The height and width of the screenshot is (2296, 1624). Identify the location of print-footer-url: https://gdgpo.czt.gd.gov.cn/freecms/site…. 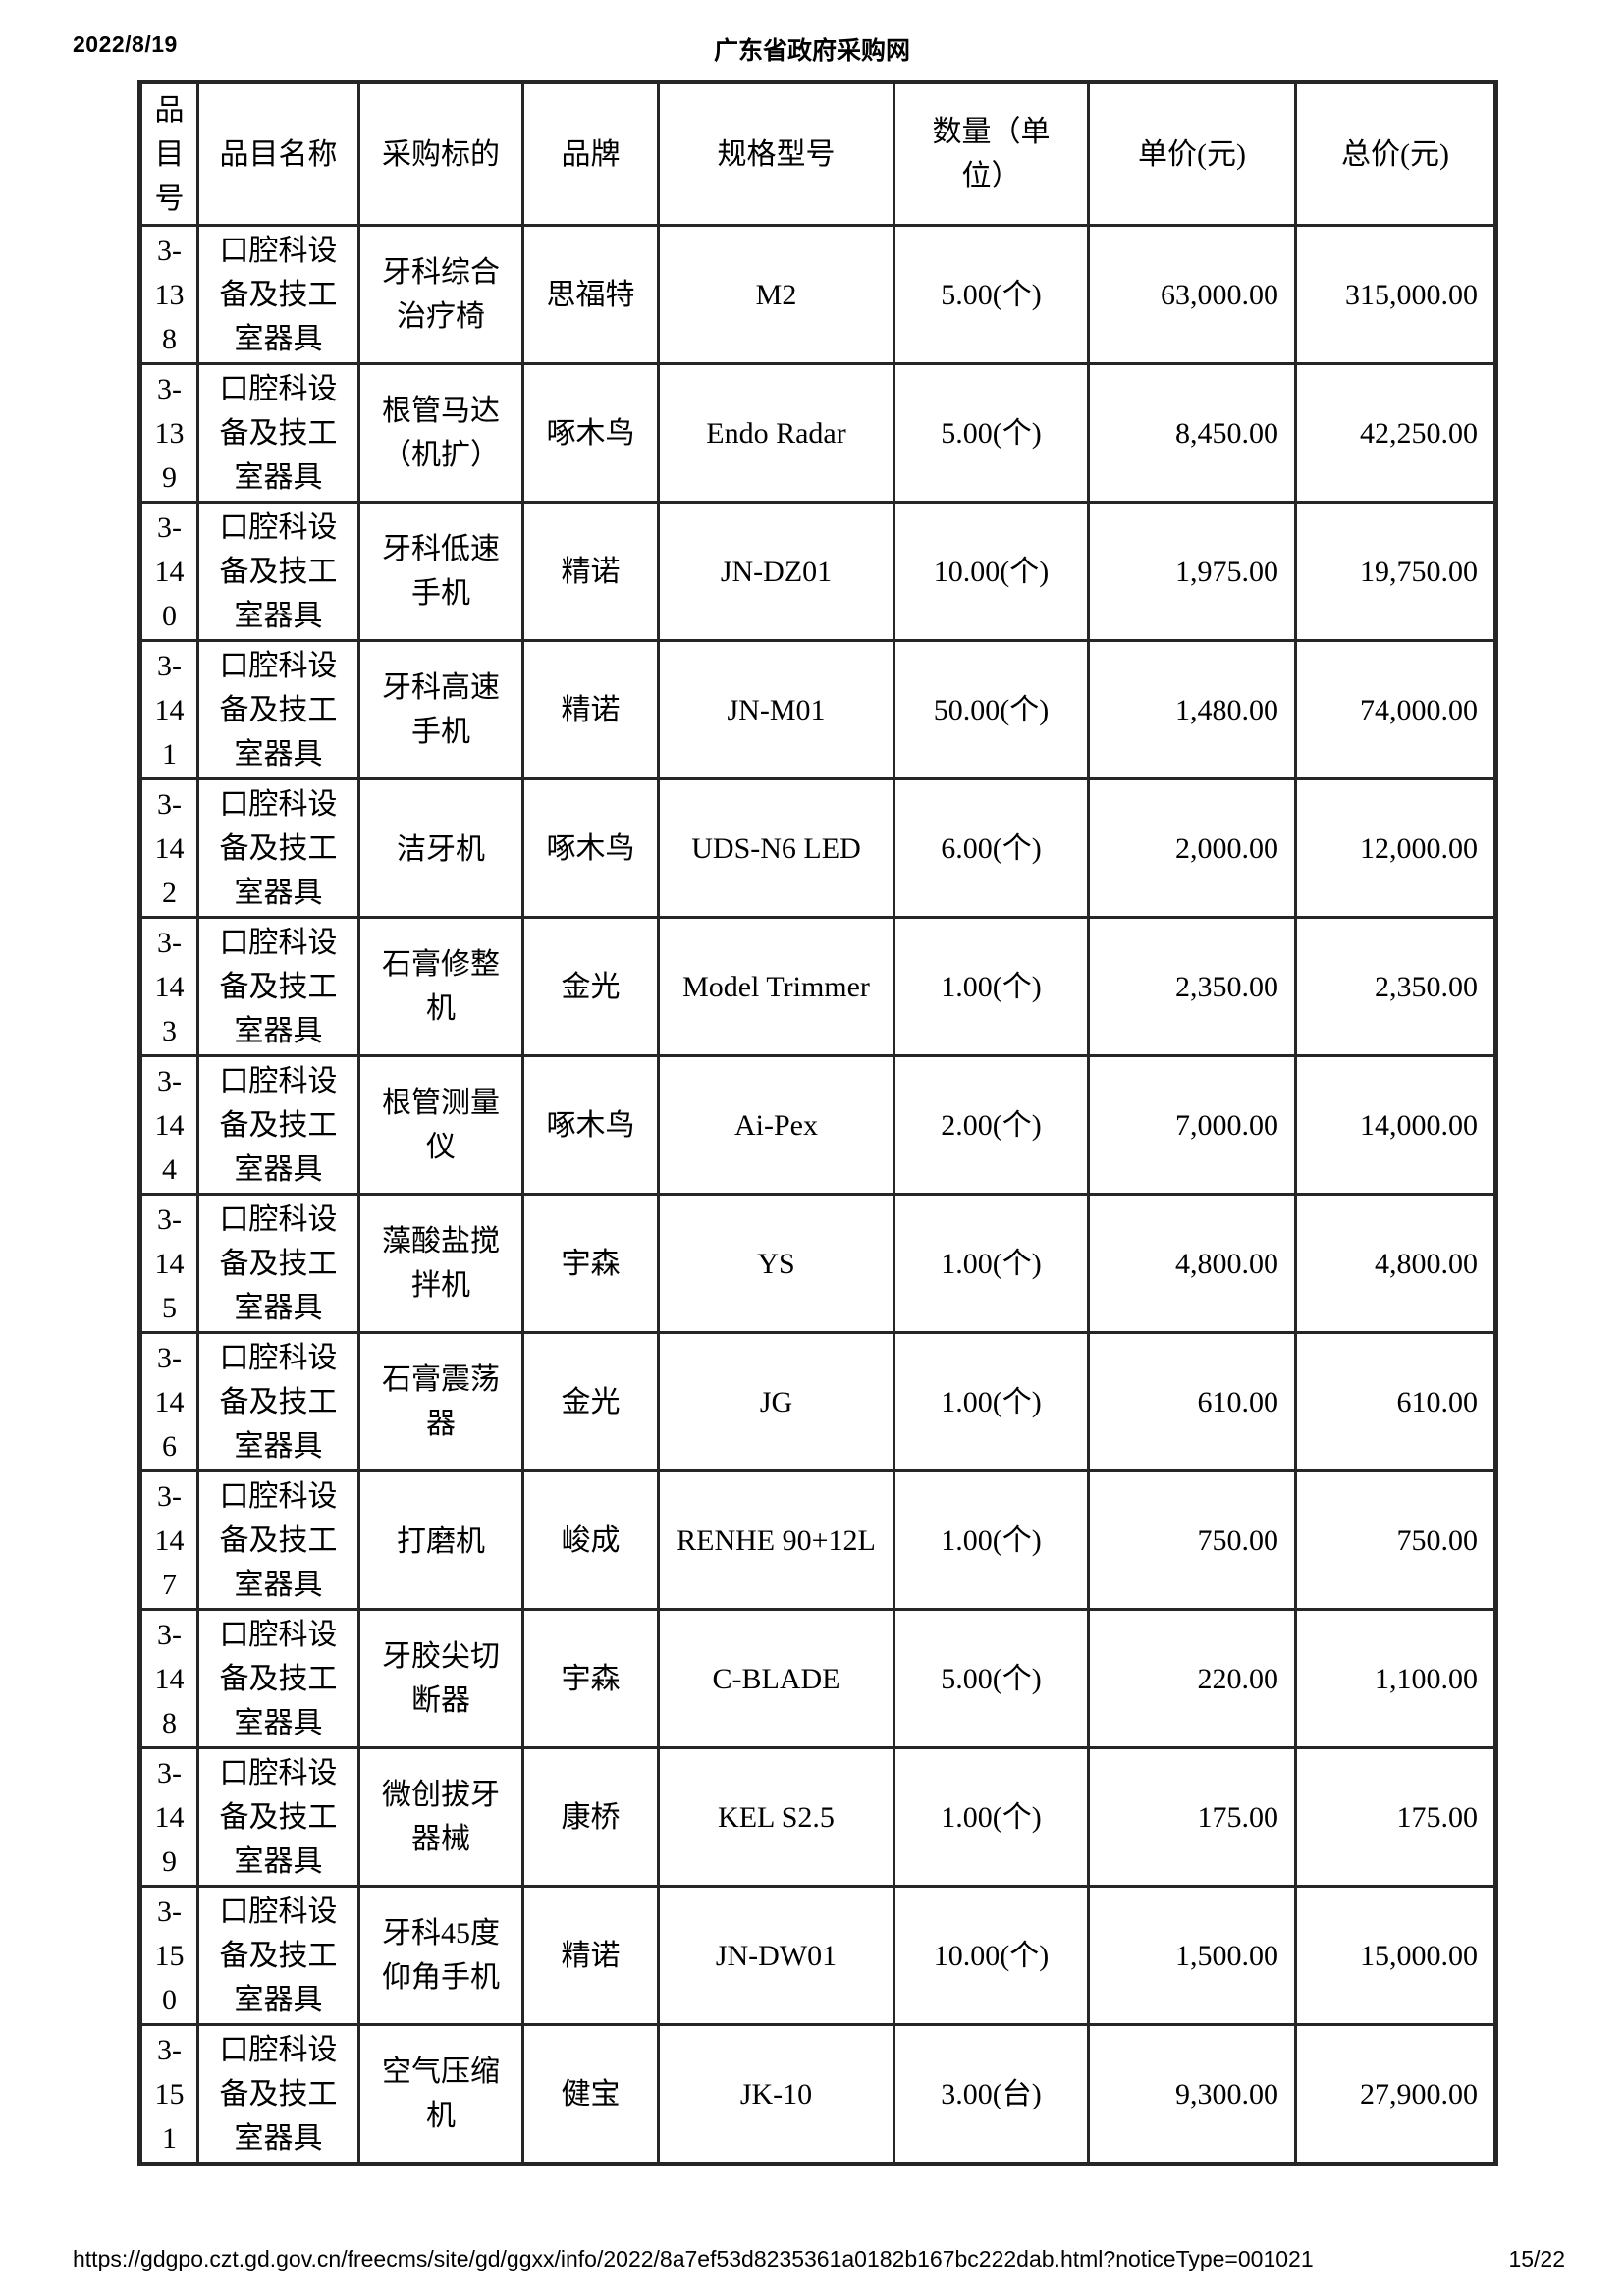
(693, 2259).